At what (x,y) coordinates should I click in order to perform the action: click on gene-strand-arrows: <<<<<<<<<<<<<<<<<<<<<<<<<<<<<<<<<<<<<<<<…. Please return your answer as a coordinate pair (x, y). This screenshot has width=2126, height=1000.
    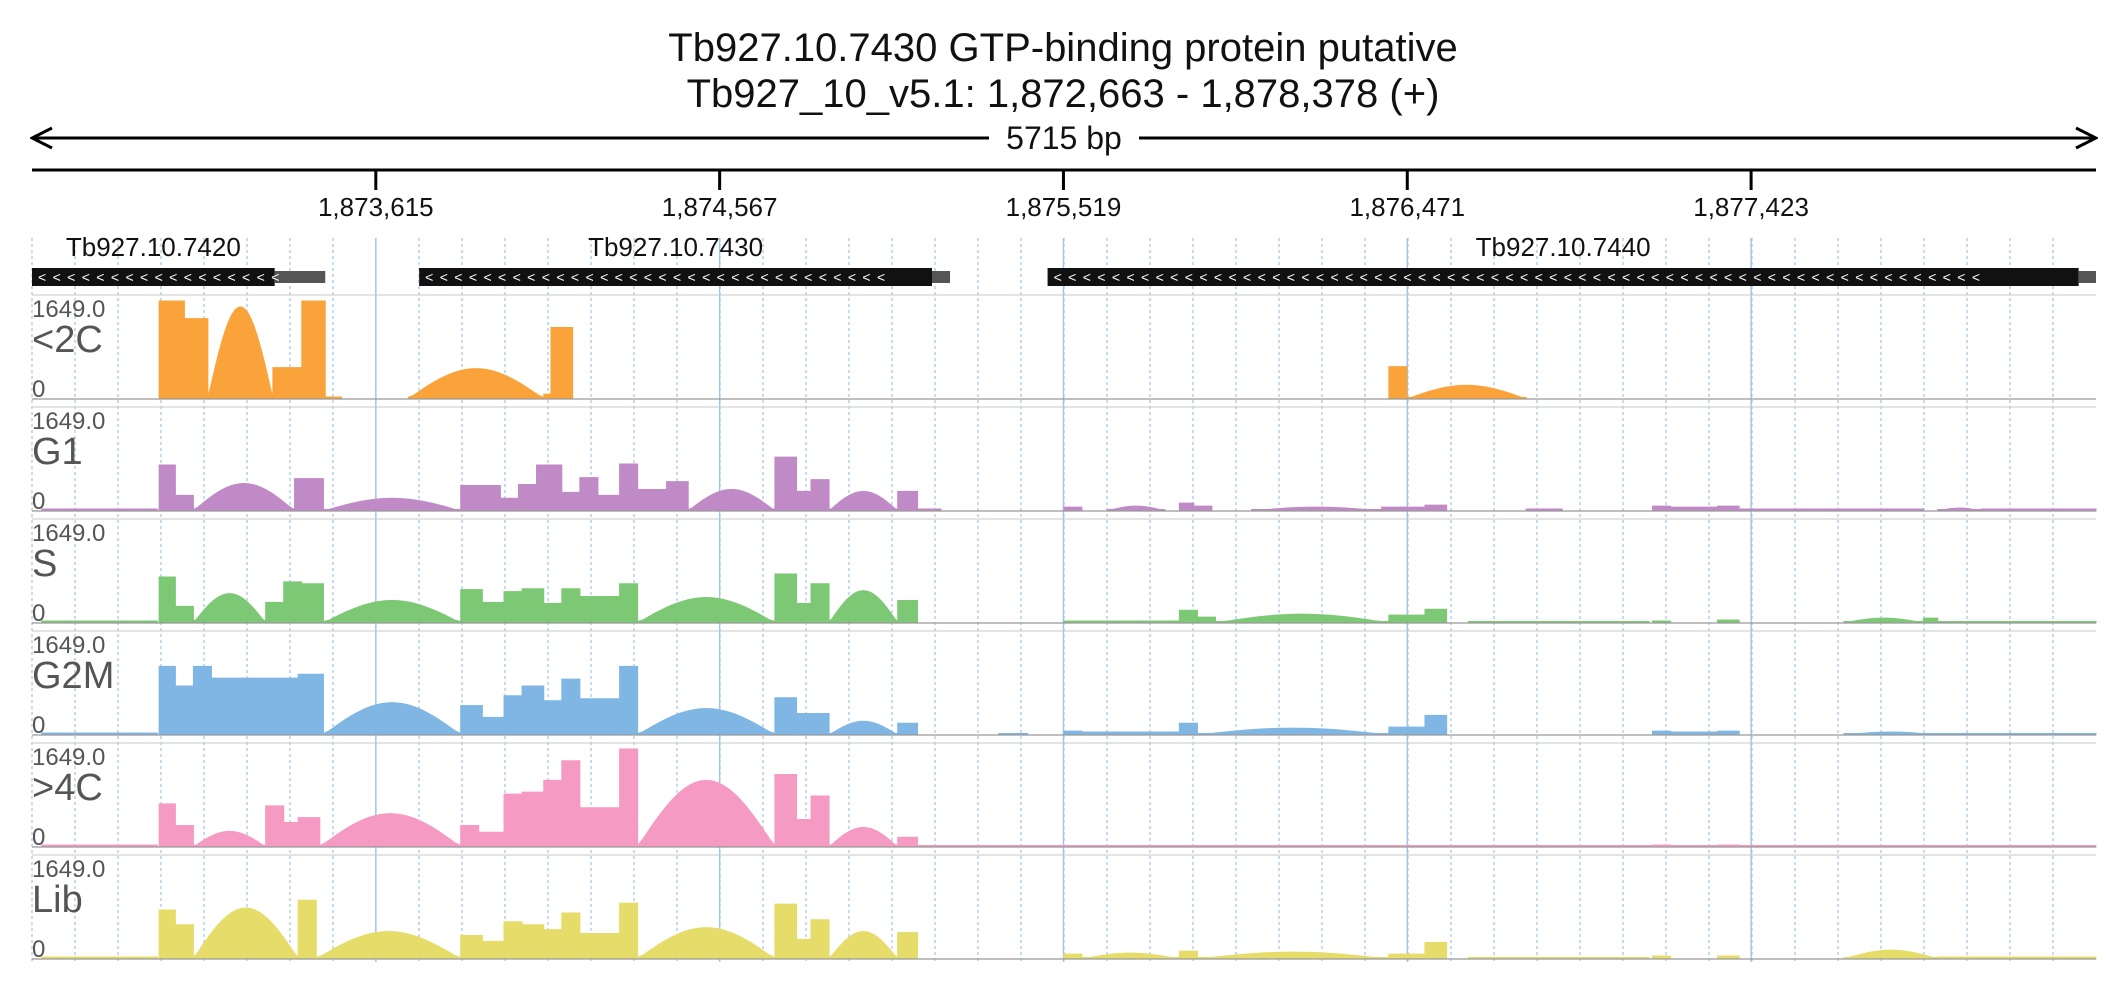
    Looking at the image, I should click on (1520, 277).